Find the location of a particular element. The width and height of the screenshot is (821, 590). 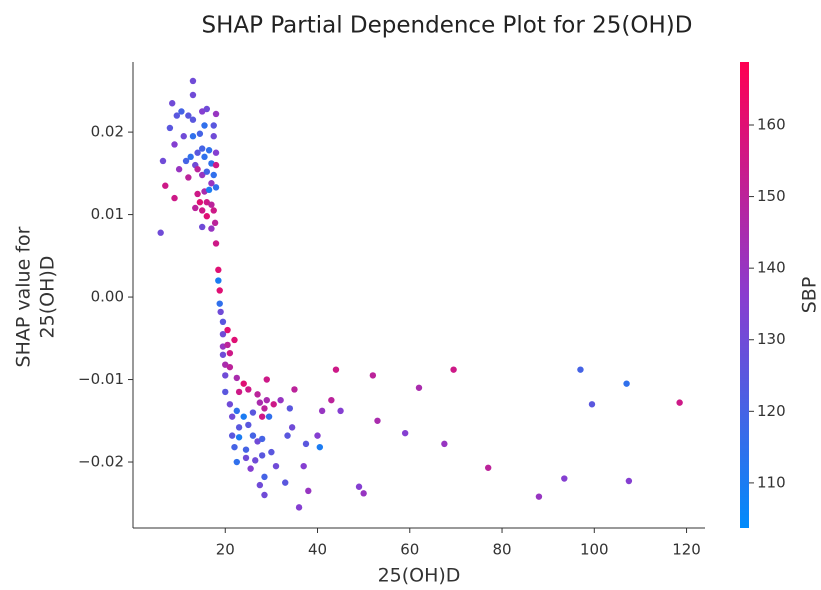

colorbar is located at coordinates (744, 295).